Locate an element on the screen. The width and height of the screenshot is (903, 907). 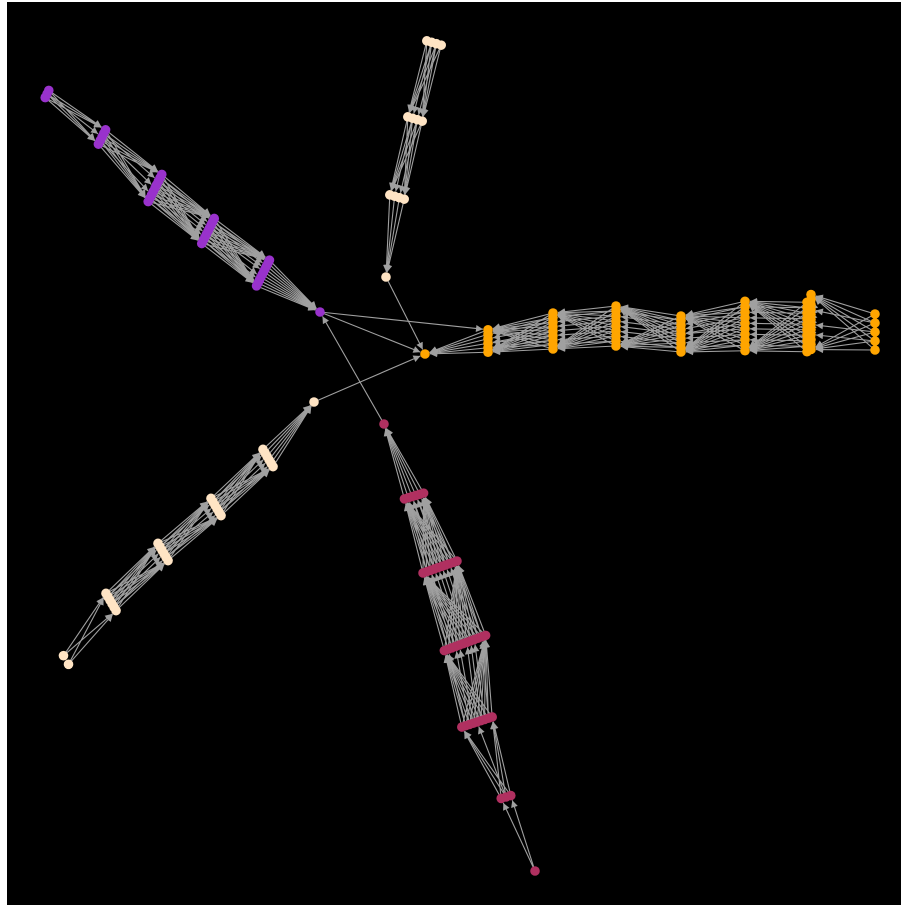
crimson-node is located at coordinates (457, 561).